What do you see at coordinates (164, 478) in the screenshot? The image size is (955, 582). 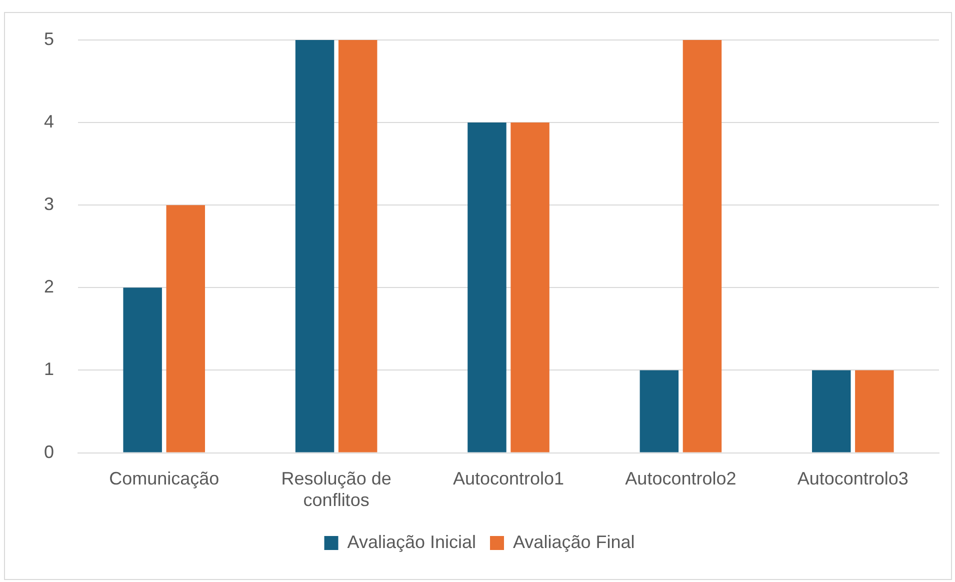 I see `x-tick-label: Comunicação` at bounding box center [164, 478].